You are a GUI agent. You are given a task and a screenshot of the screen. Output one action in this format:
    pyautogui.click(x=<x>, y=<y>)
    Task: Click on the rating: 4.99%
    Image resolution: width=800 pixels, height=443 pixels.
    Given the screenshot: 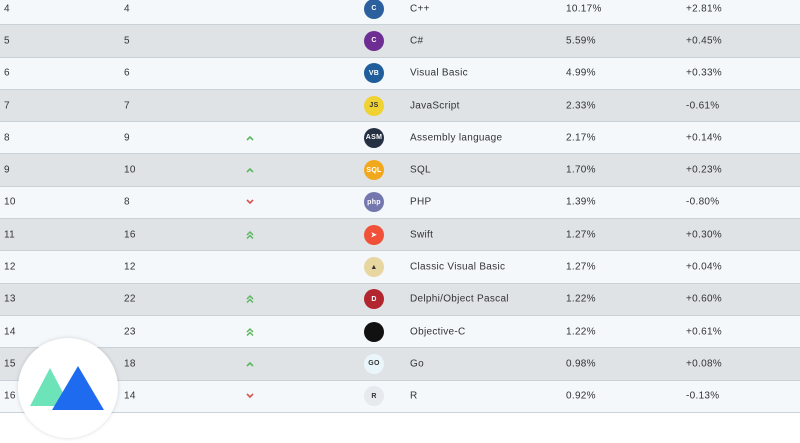 What is the action you would take?
    pyautogui.click(x=581, y=73)
    